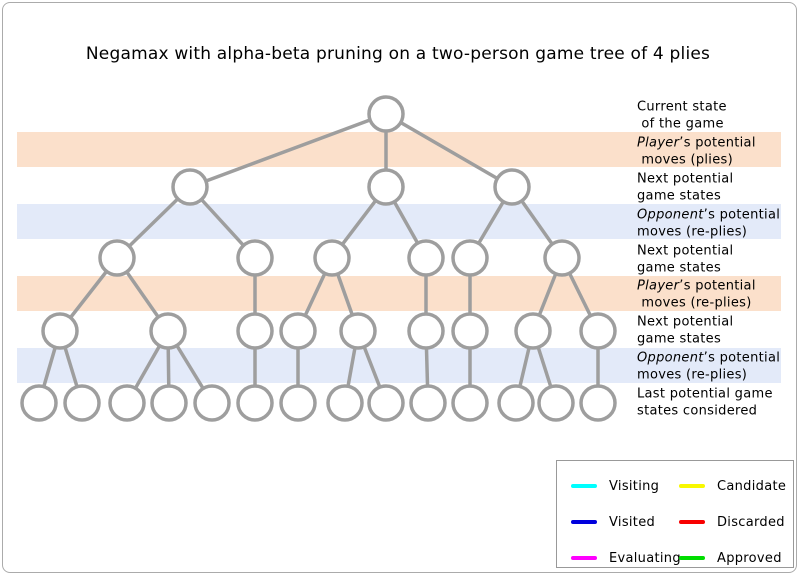 The height and width of the screenshot is (580, 800). Describe the element at coordinates (399, 365) in the screenshot. I see `band-opponent-moves` at that location.